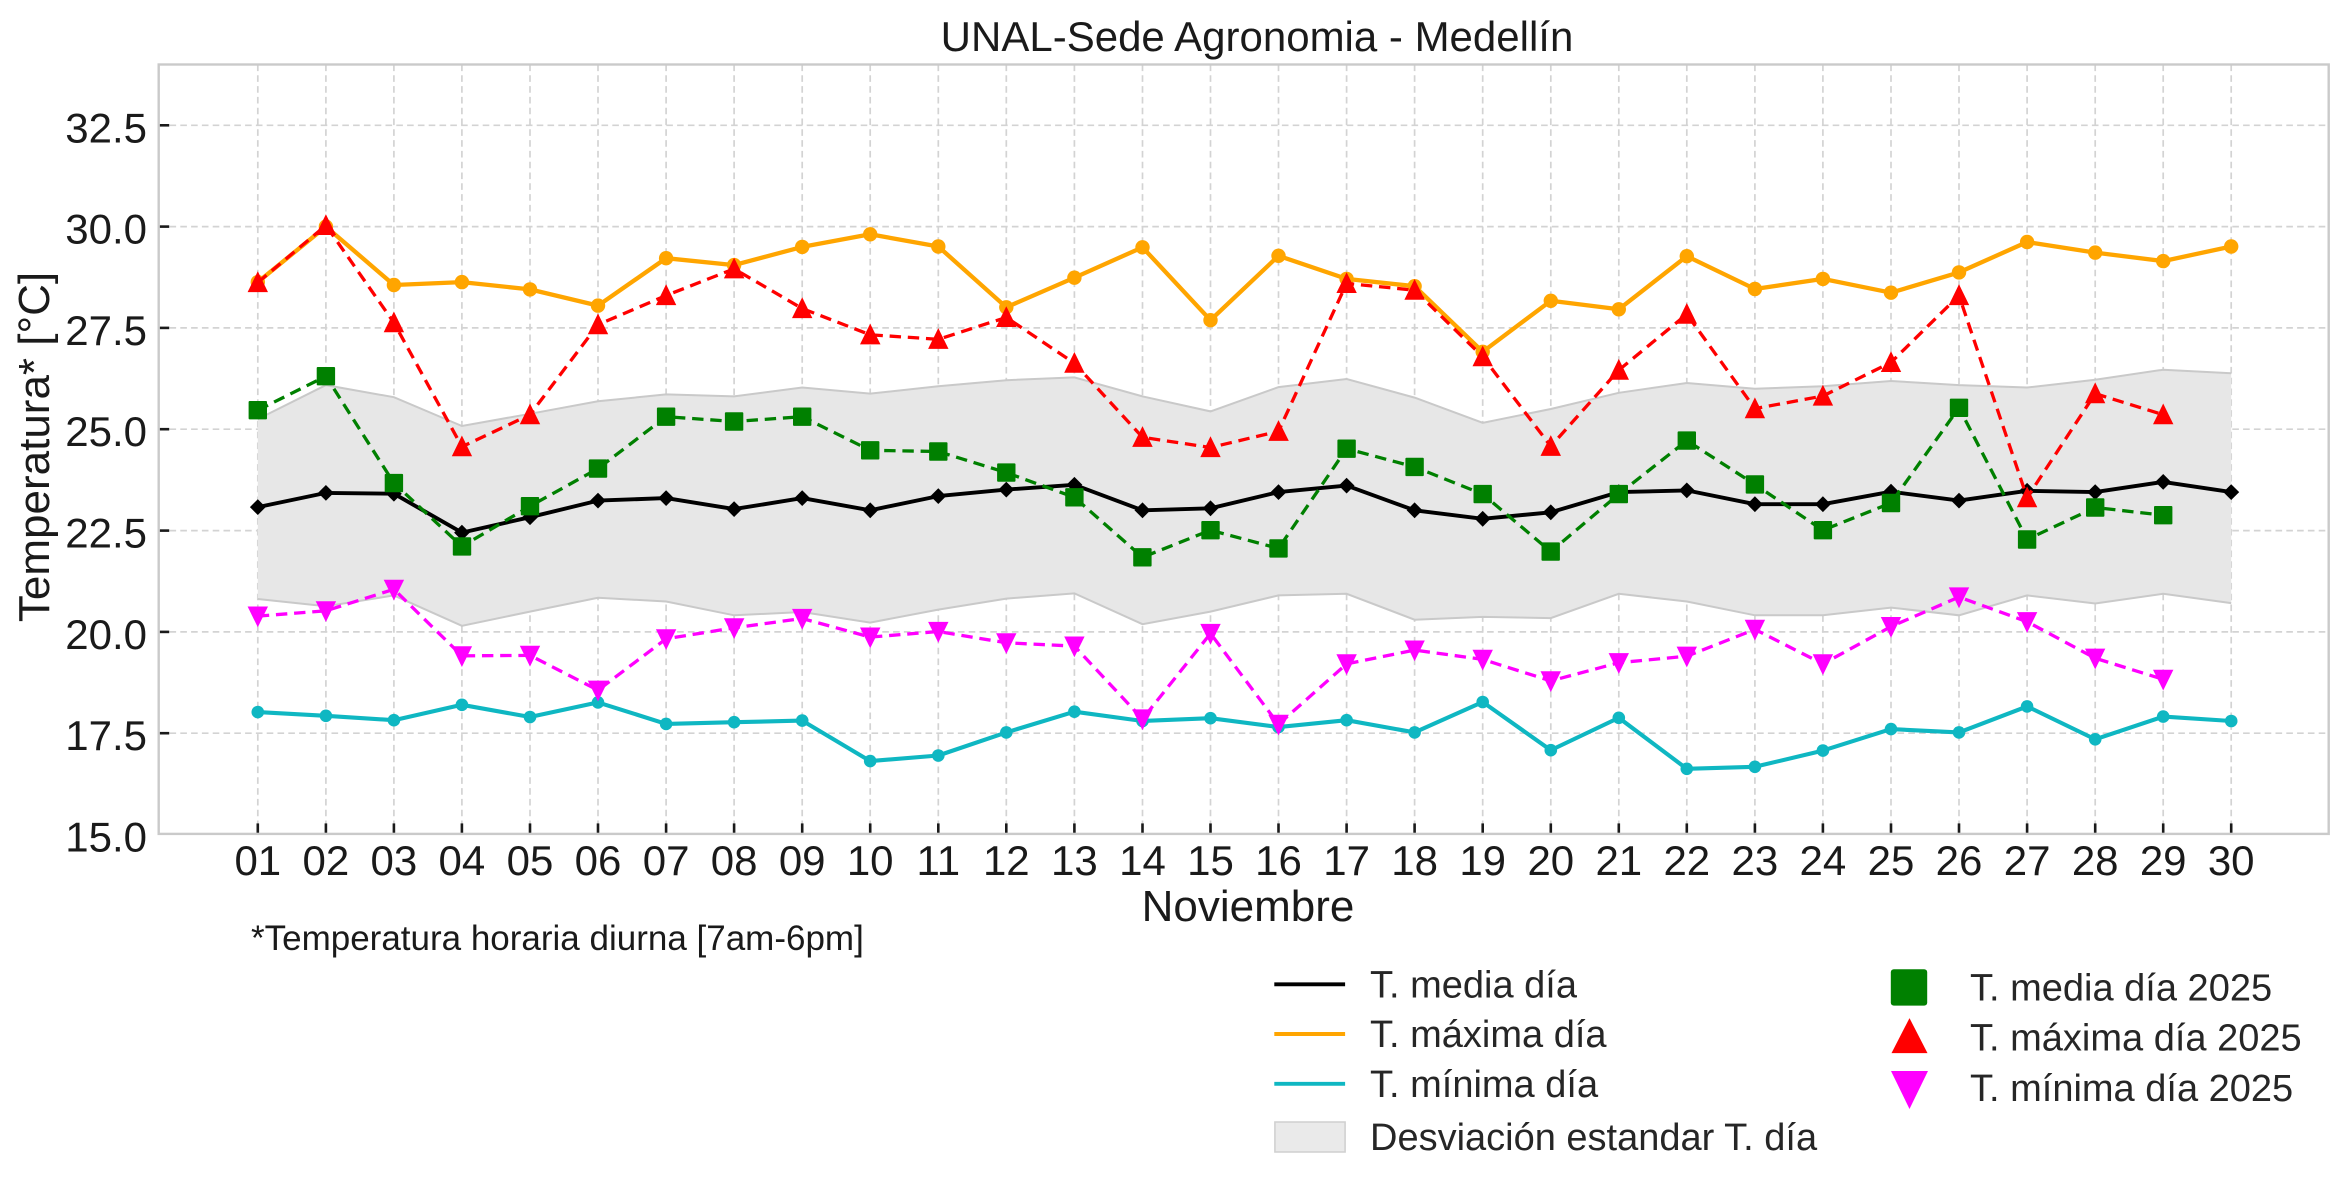 The width and height of the screenshot is (2349, 1190). I want to click on svg-text: Desviación estandar T. día, so click(1594, 1138).